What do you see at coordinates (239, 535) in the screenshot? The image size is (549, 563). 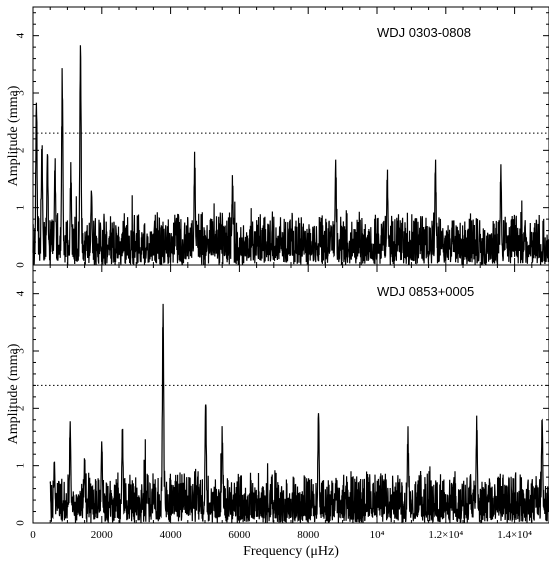 I see `x-tick-label: 6000` at bounding box center [239, 535].